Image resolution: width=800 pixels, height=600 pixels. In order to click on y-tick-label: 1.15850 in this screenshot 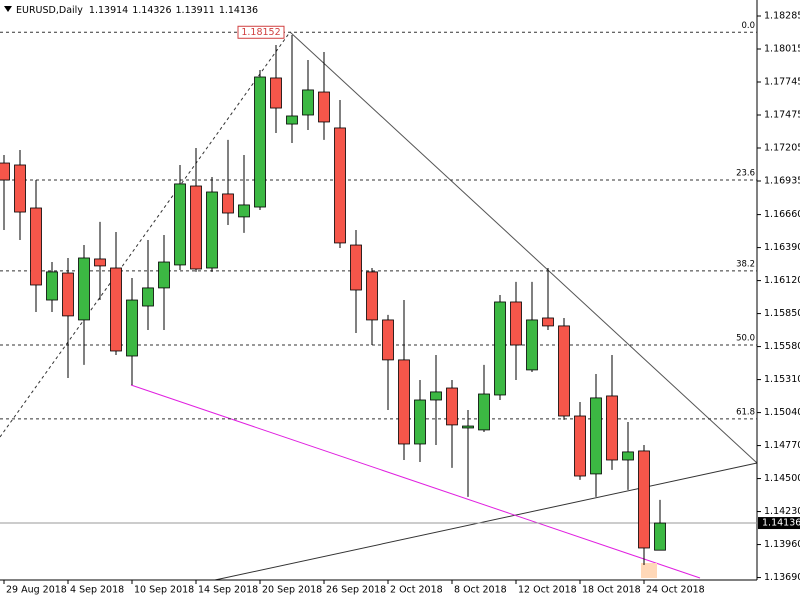, I will do `click(782, 313)`.